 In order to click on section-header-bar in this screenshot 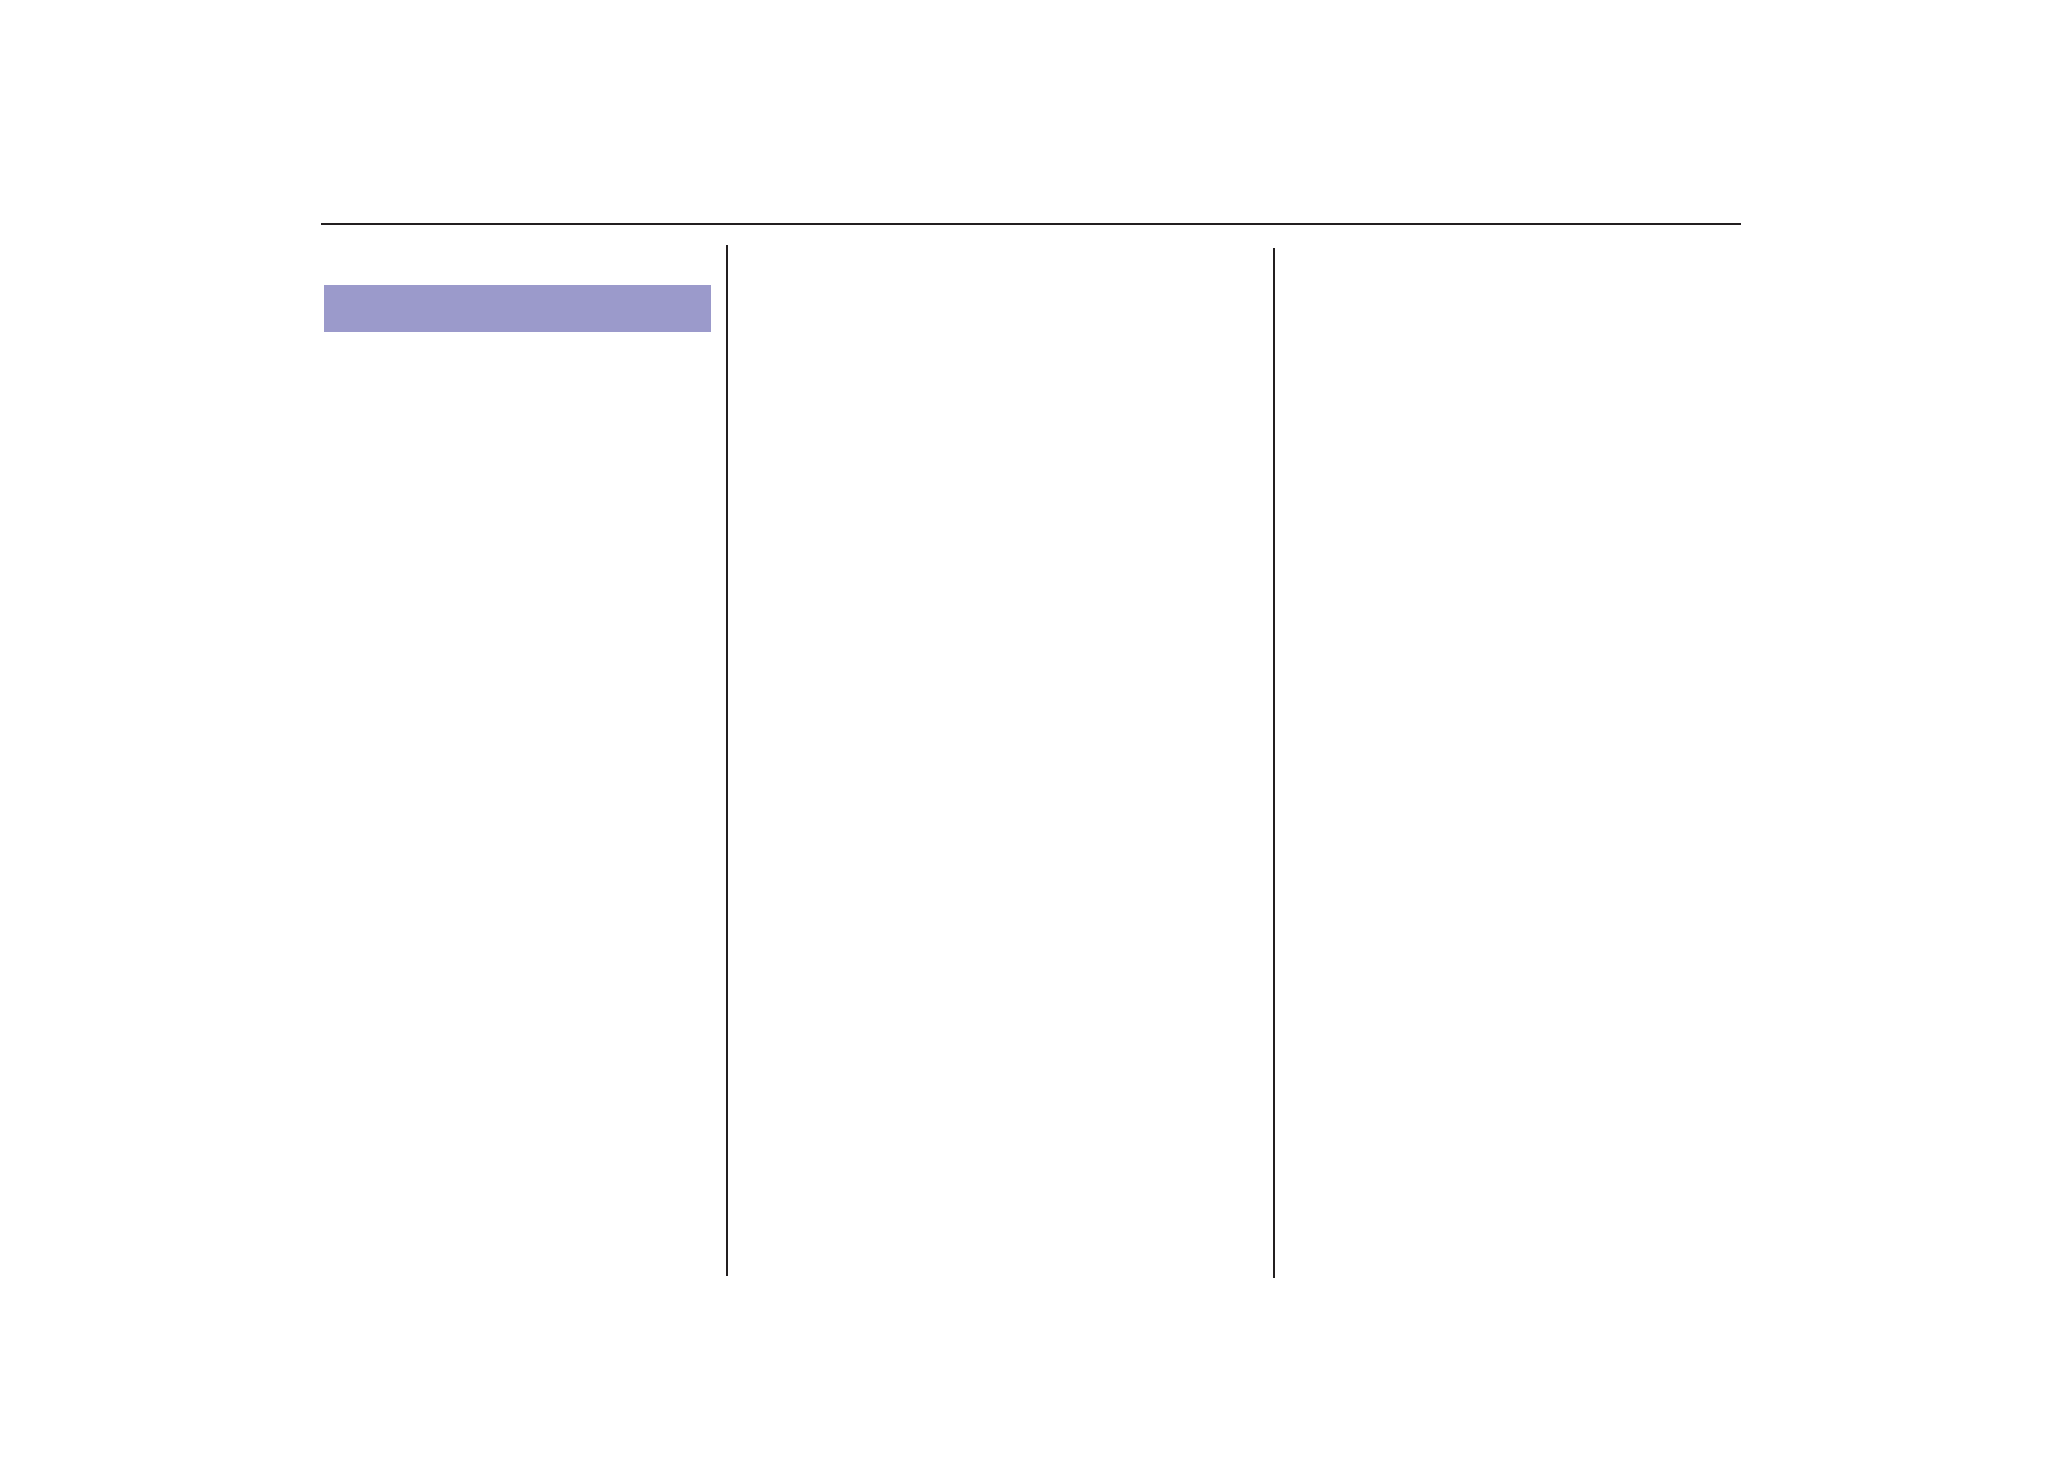, I will do `click(517, 308)`.